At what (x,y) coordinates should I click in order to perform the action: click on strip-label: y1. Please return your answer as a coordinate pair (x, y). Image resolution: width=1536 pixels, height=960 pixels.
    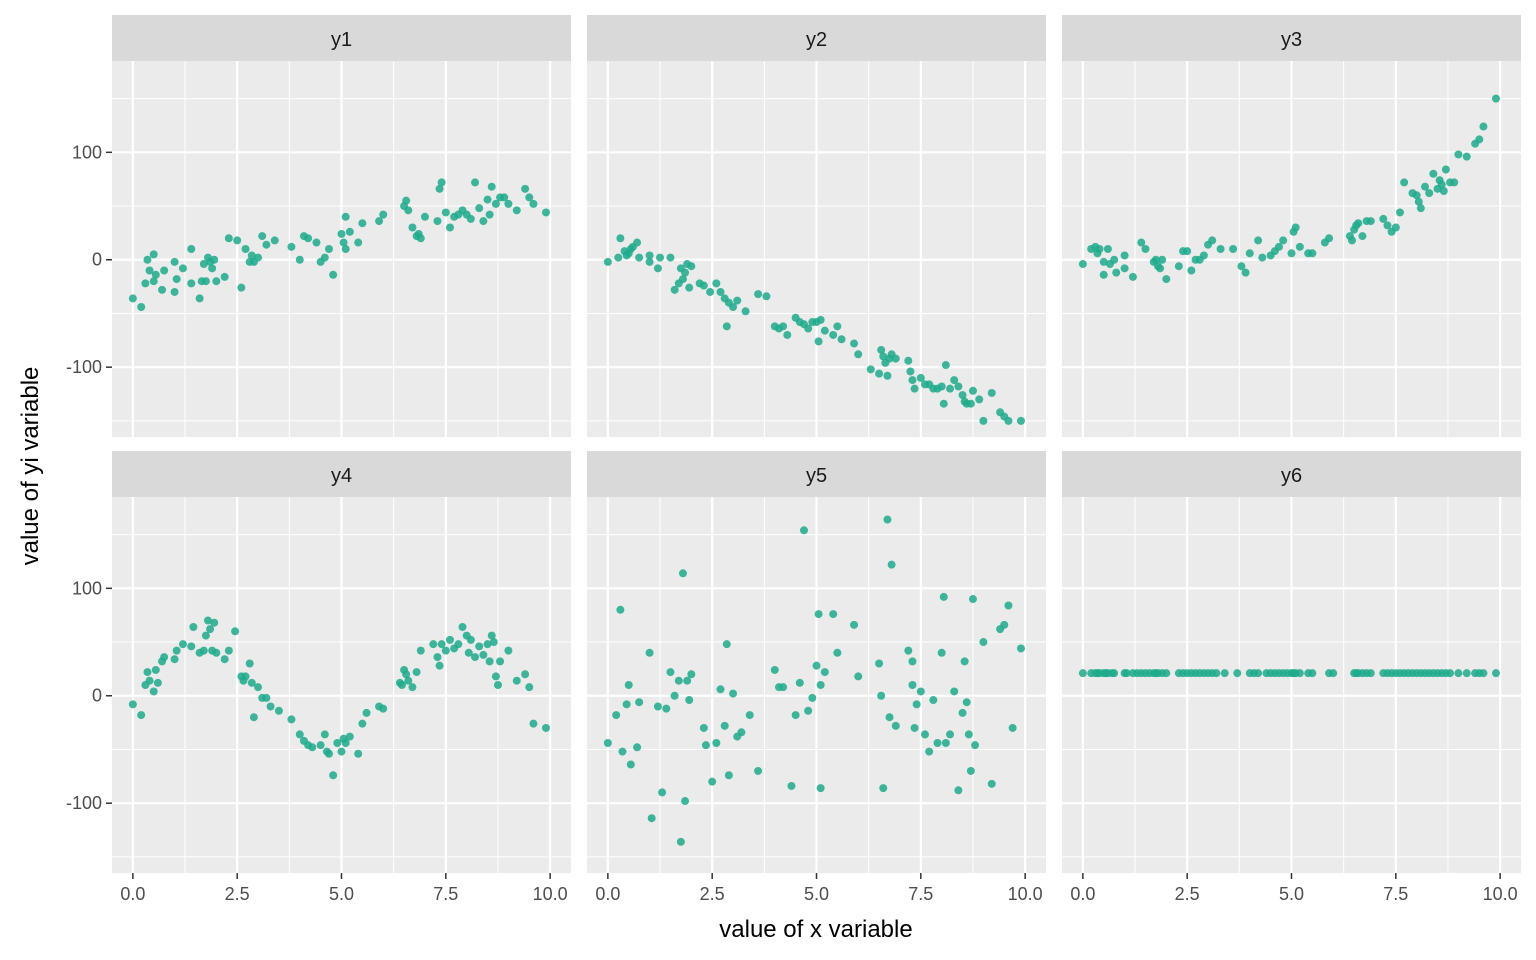
    Looking at the image, I should click on (341, 40).